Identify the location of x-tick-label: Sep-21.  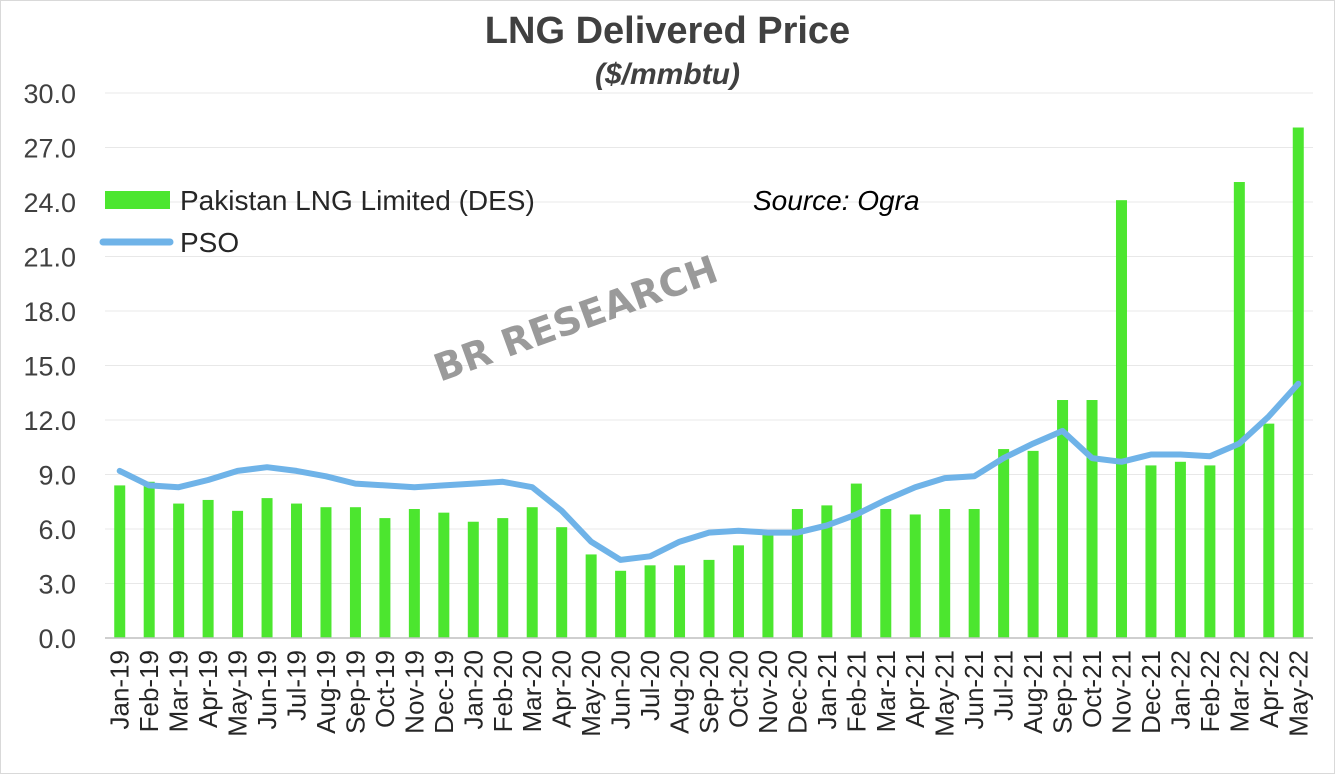
(1063, 692).